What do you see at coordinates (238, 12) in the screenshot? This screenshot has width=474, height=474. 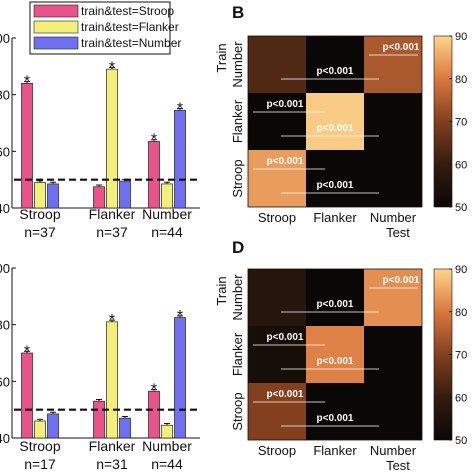 I see `panel-letter-B: B` at bounding box center [238, 12].